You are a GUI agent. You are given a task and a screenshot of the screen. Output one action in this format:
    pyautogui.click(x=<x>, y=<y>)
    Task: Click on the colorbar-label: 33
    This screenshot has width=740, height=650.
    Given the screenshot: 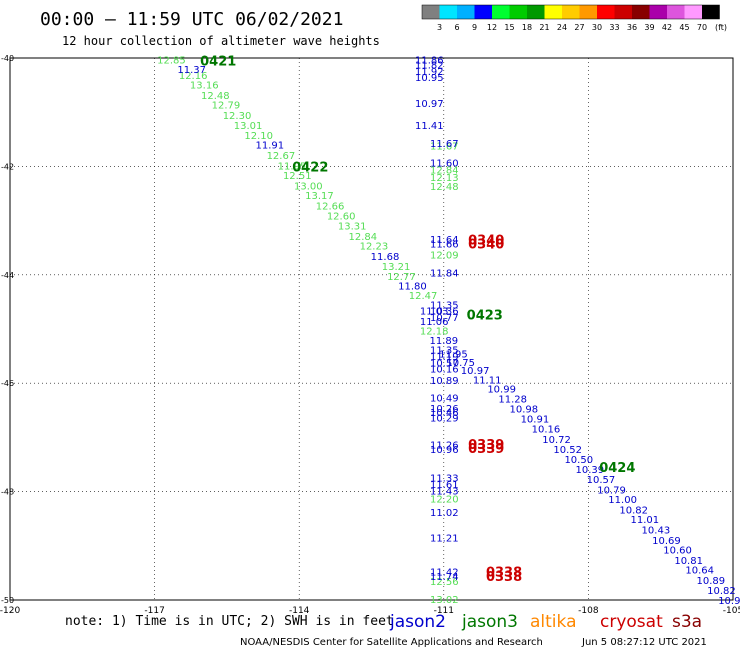 What is the action you would take?
    pyautogui.click(x=614, y=27)
    